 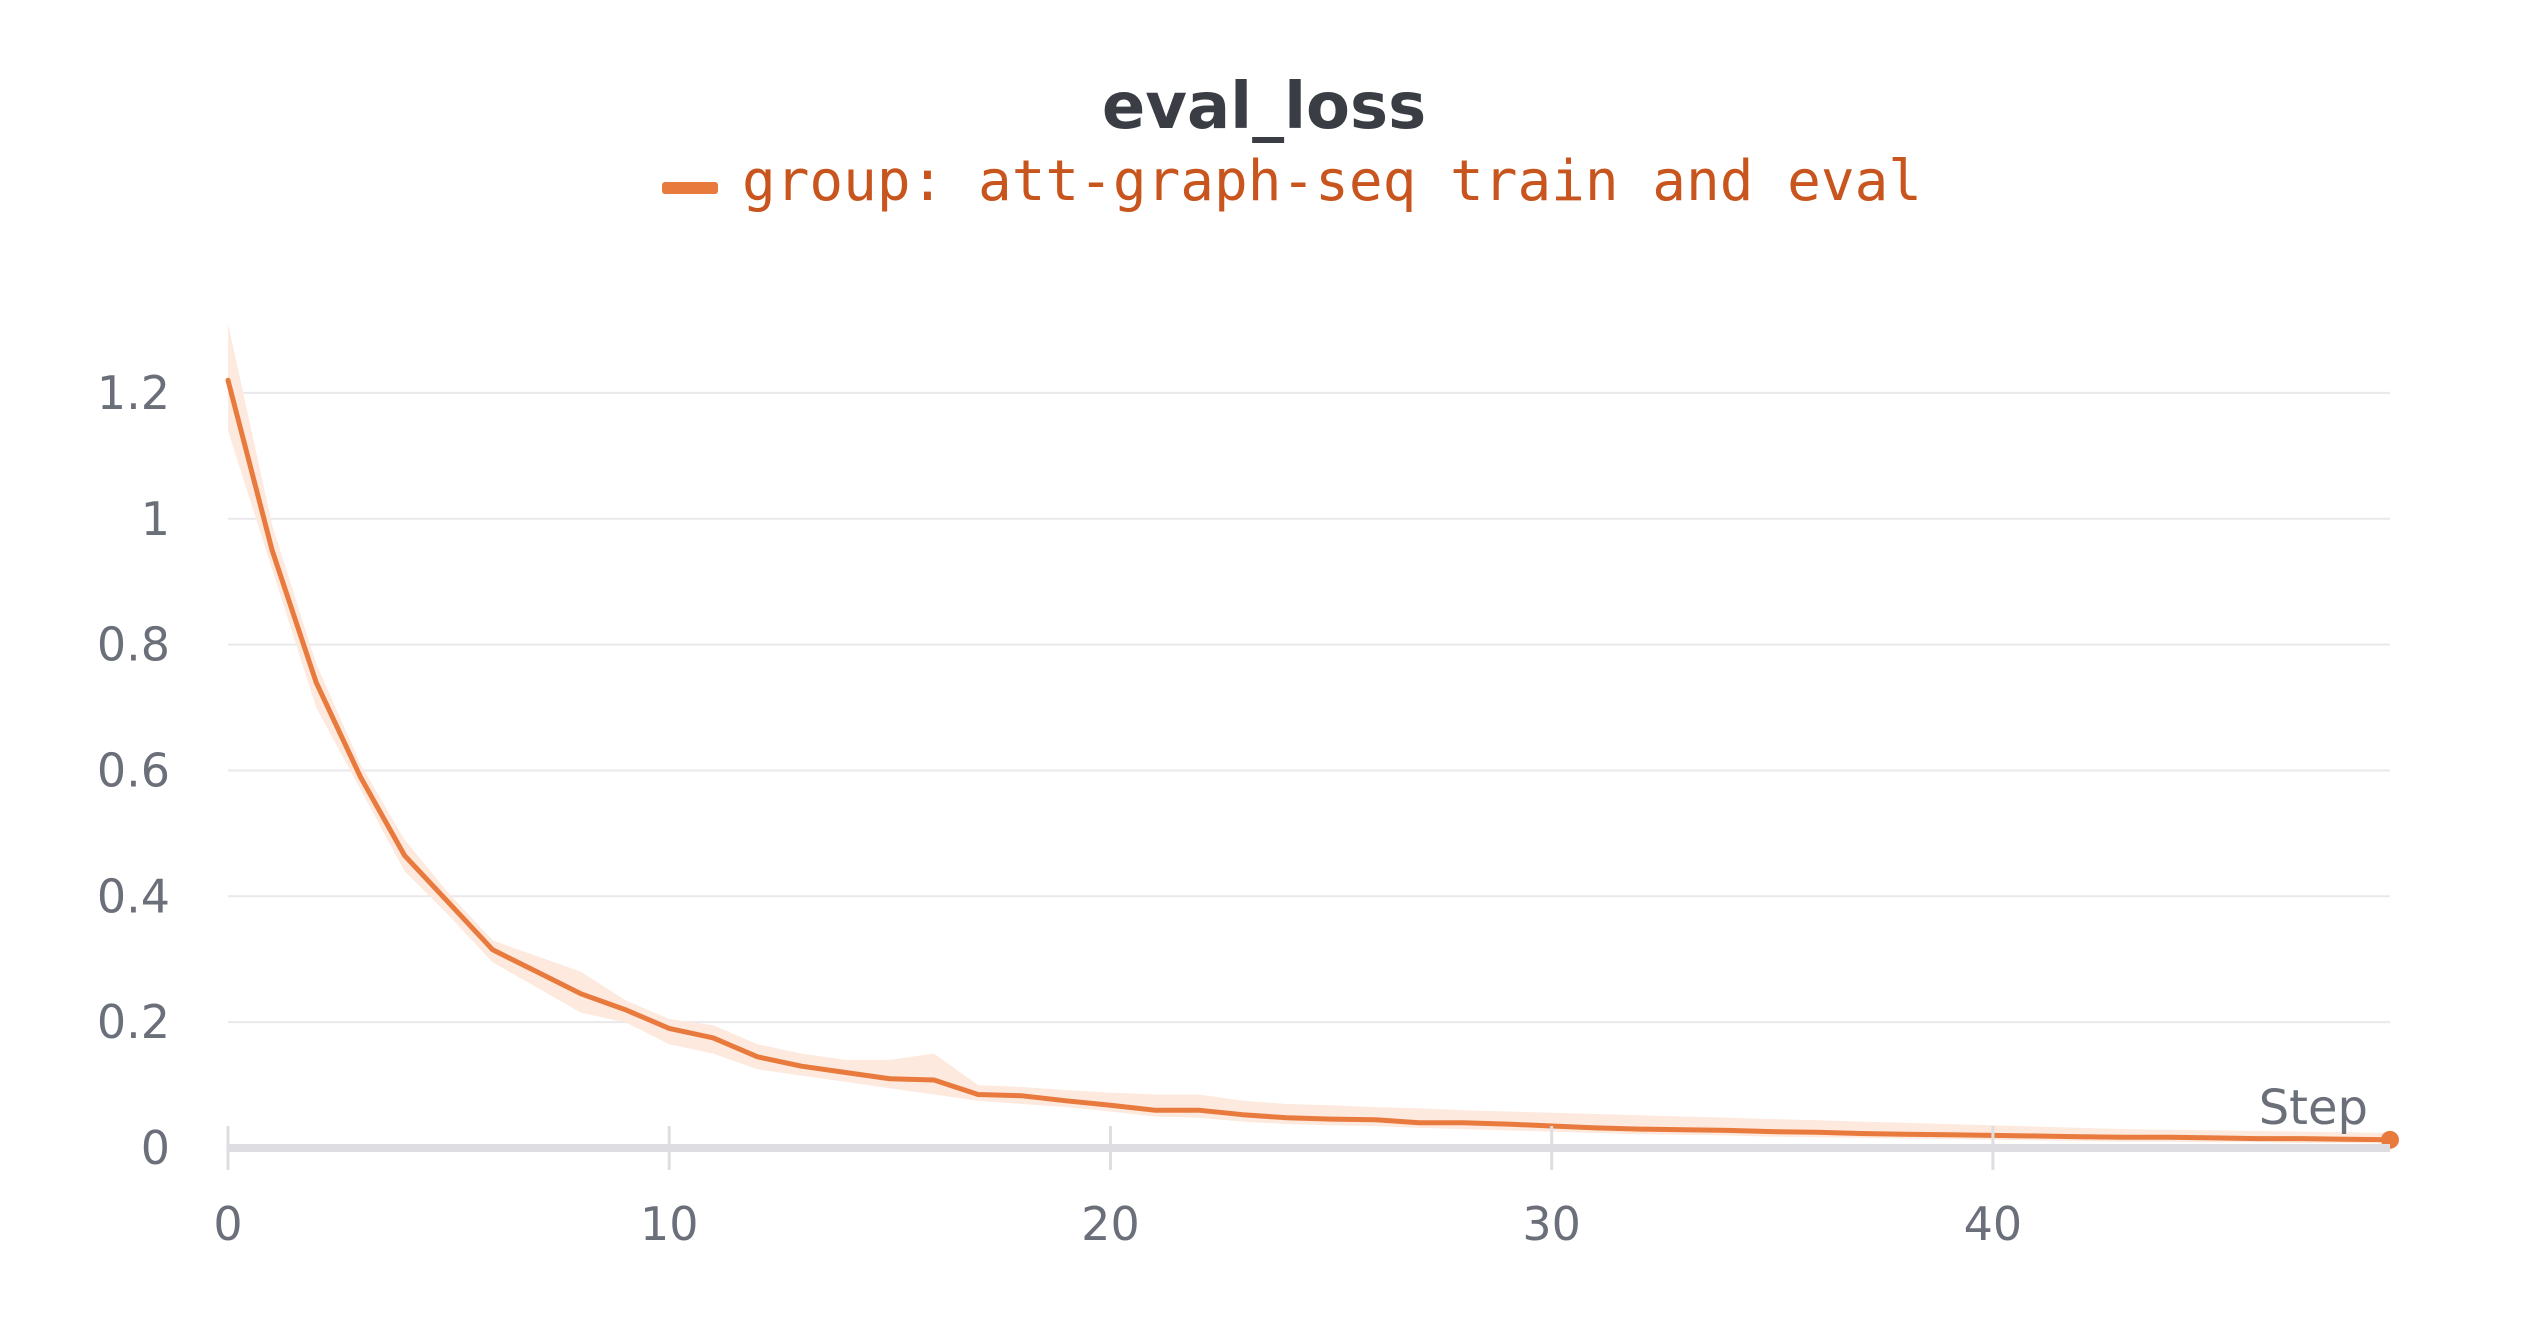 What do you see at coordinates (1264, 107) in the screenshot?
I see `chart-title: eval_loss` at bounding box center [1264, 107].